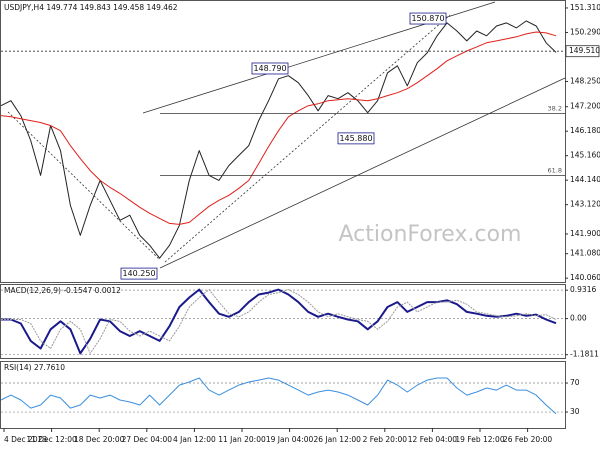 This screenshot has width=600, height=450. What do you see at coordinates (585, 130) in the screenshot?
I see `y-tick-label: 146.180` at bounding box center [585, 130].